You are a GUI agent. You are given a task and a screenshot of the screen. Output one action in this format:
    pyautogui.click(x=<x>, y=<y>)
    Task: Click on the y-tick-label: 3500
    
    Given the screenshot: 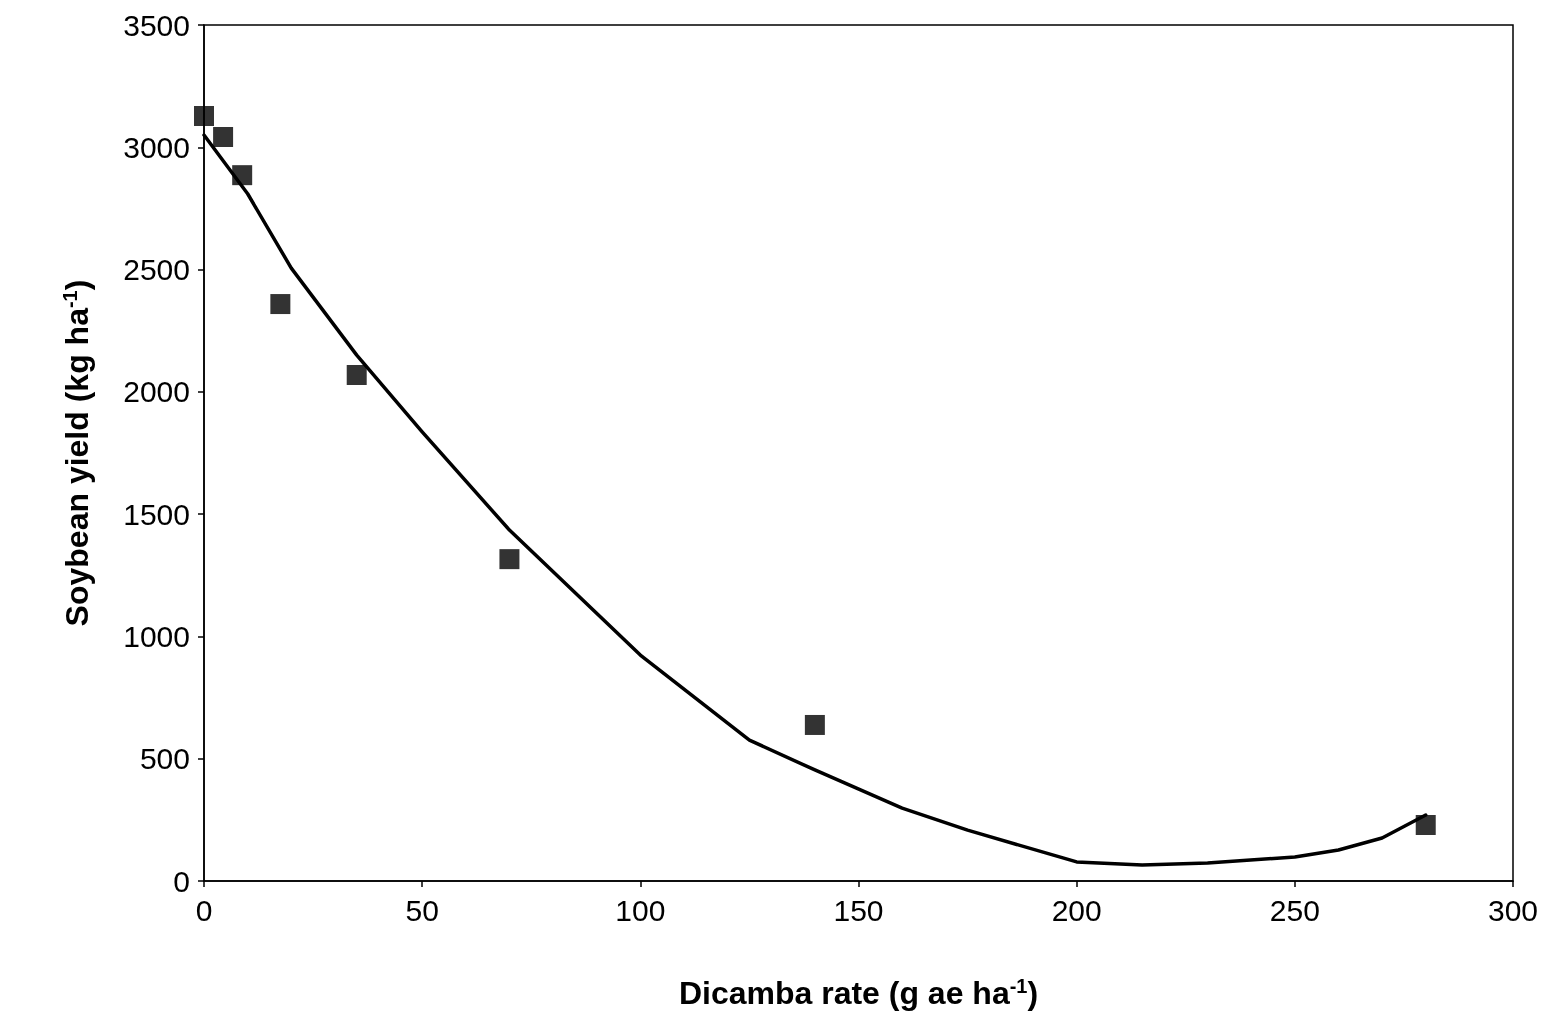 What is the action you would take?
    pyautogui.click(x=156, y=25)
    